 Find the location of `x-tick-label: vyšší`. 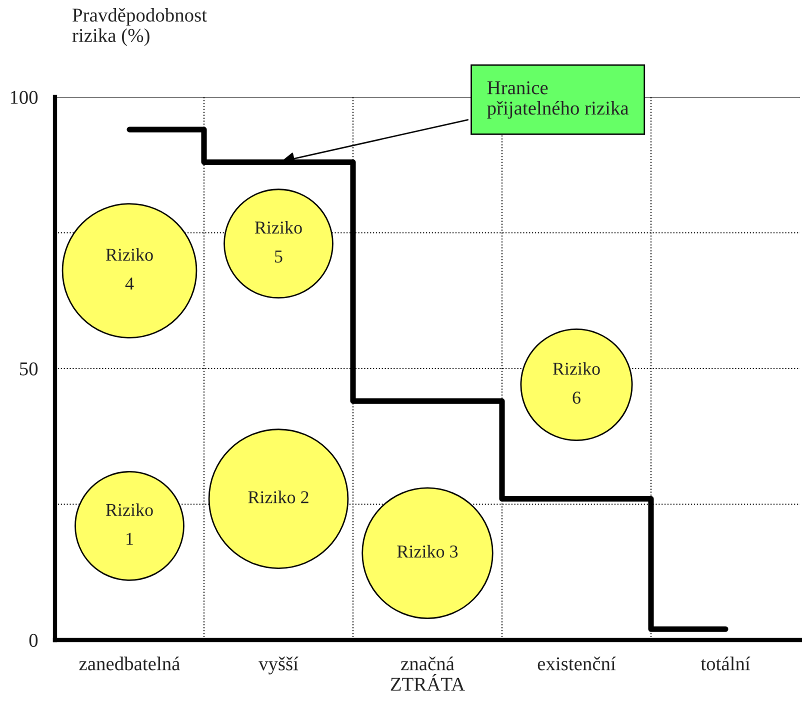

x-tick-label: vyšší is located at coordinates (278, 665).